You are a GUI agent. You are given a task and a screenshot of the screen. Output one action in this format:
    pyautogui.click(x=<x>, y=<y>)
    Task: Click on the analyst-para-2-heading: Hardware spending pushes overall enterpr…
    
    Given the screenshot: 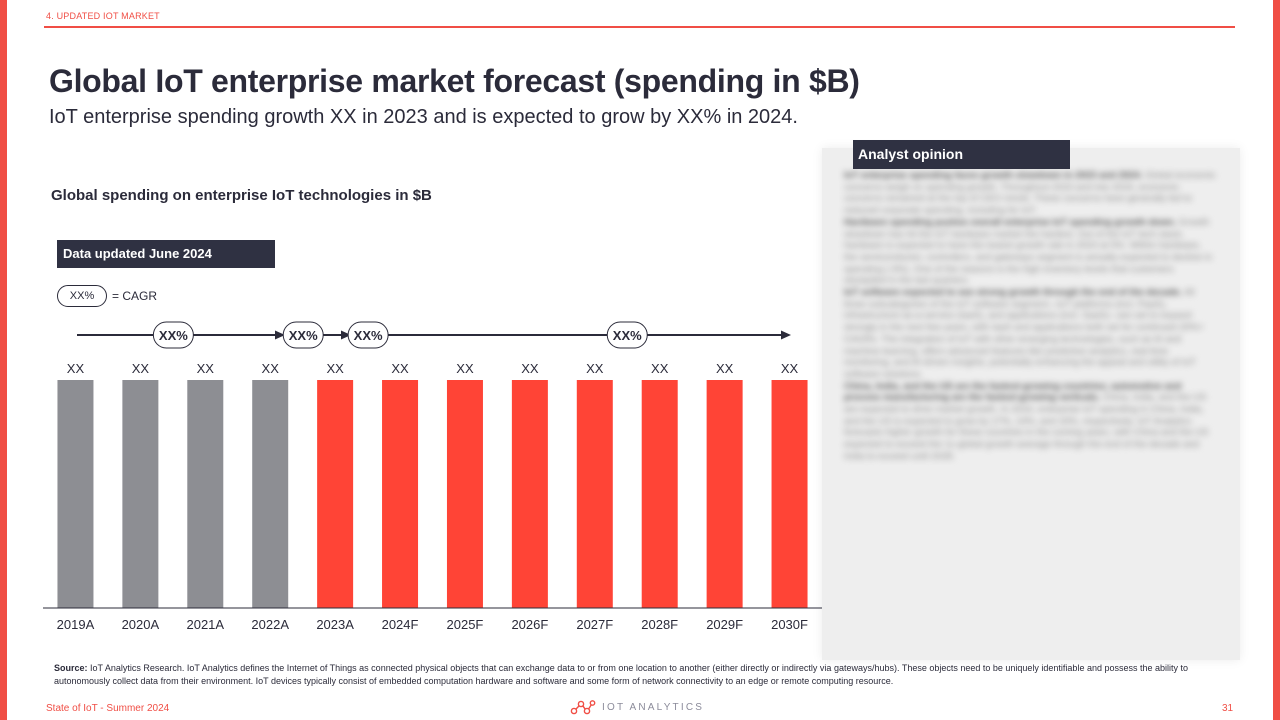 What is the action you would take?
    pyautogui.click(x=1010, y=222)
    